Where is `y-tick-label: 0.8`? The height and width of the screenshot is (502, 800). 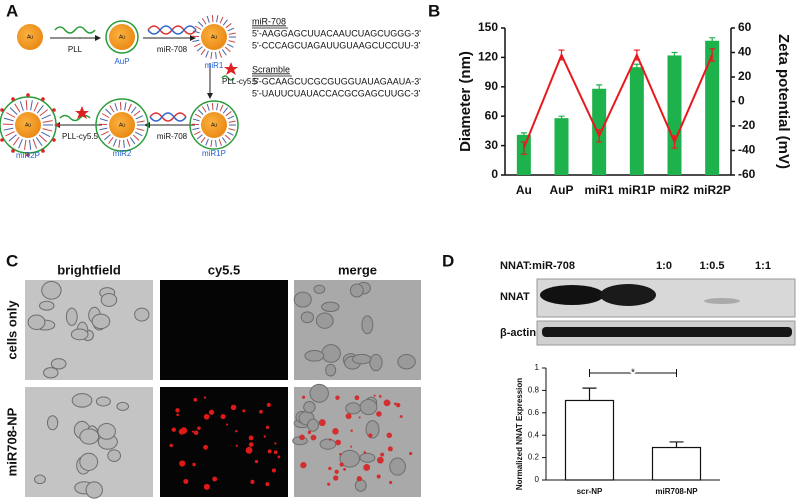 y-tick-label: 0.8 is located at coordinates (534, 390).